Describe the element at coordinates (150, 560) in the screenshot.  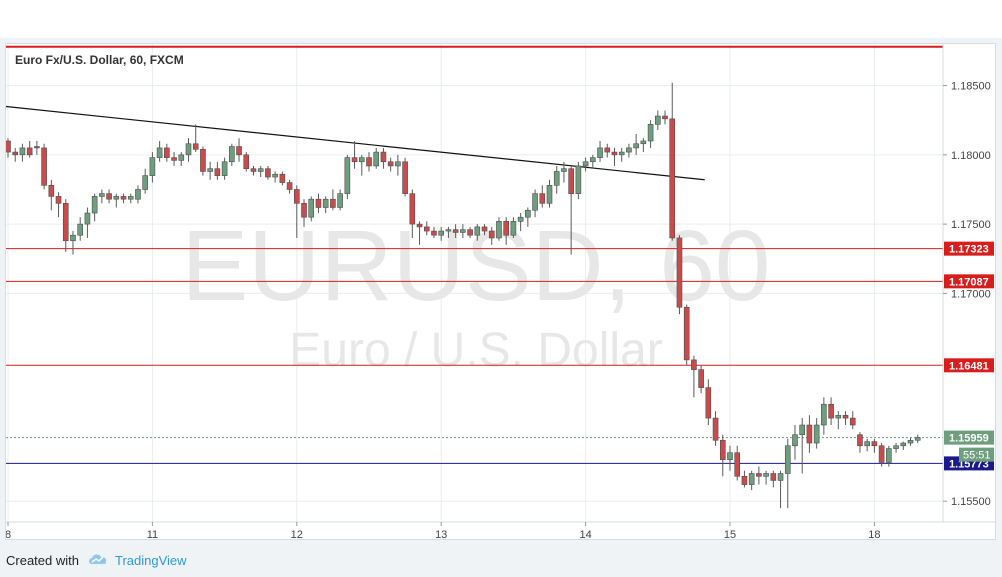
I see `tradingview-link: TradingView` at that location.